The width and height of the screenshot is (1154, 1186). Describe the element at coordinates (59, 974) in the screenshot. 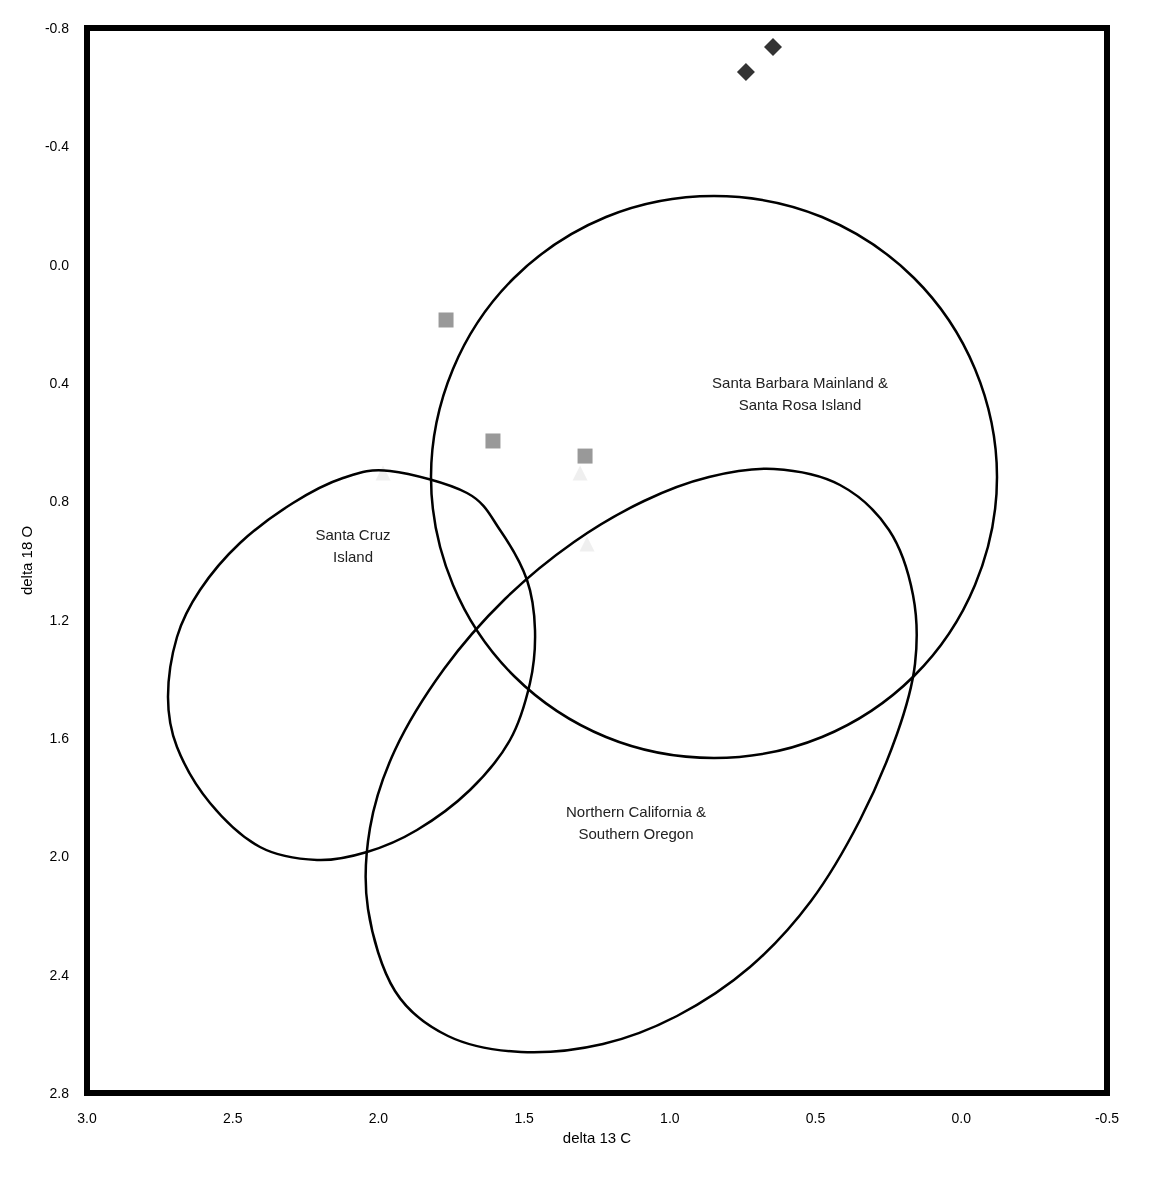

I see `y-tick-label: 2.4` at that location.